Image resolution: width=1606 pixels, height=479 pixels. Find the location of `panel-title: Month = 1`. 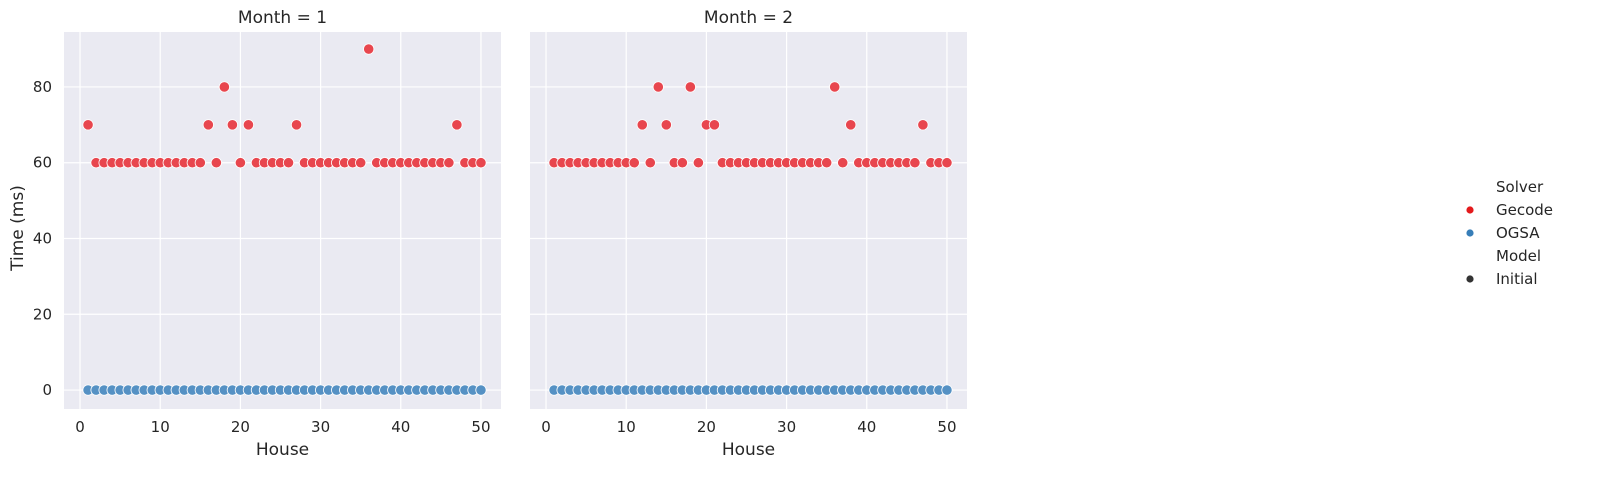

panel-title: Month = 1 is located at coordinates (282, 18).